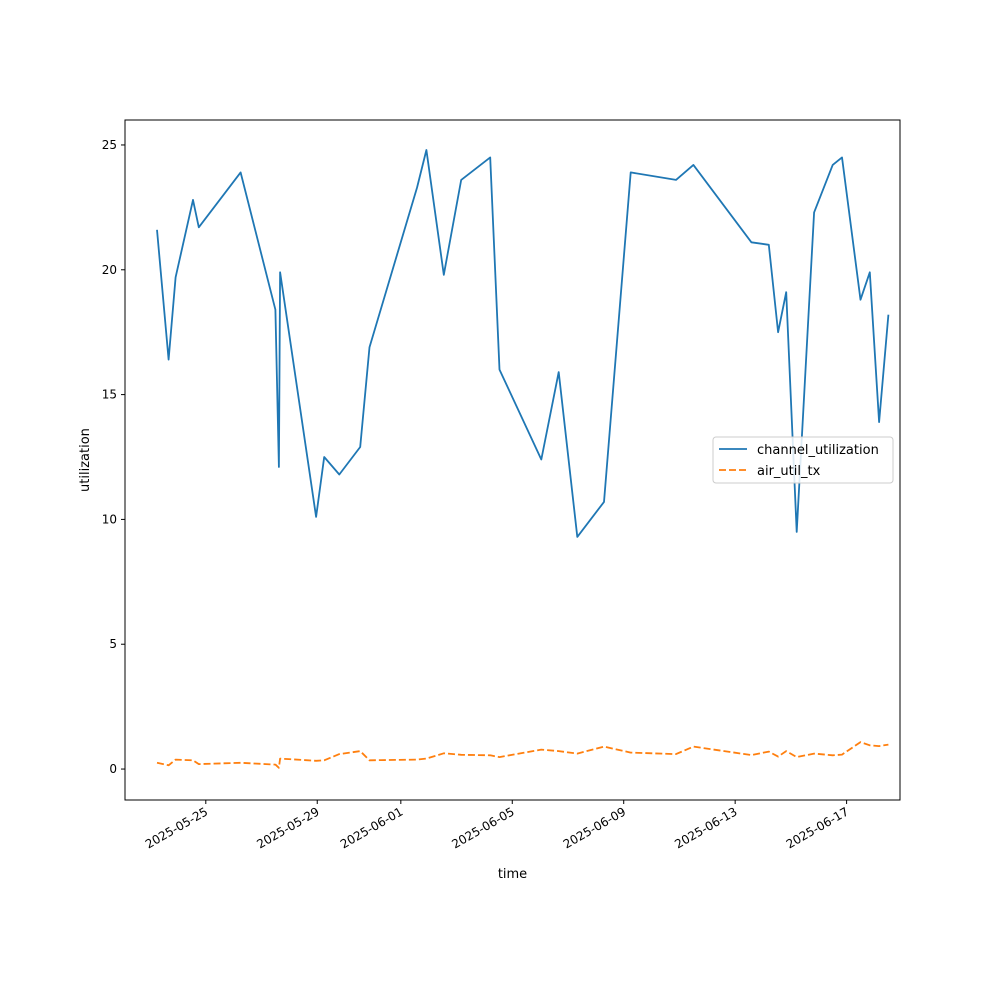  Describe the element at coordinates (522, 755) in the screenshot. I see `series-line-air-util-tx` at that location.